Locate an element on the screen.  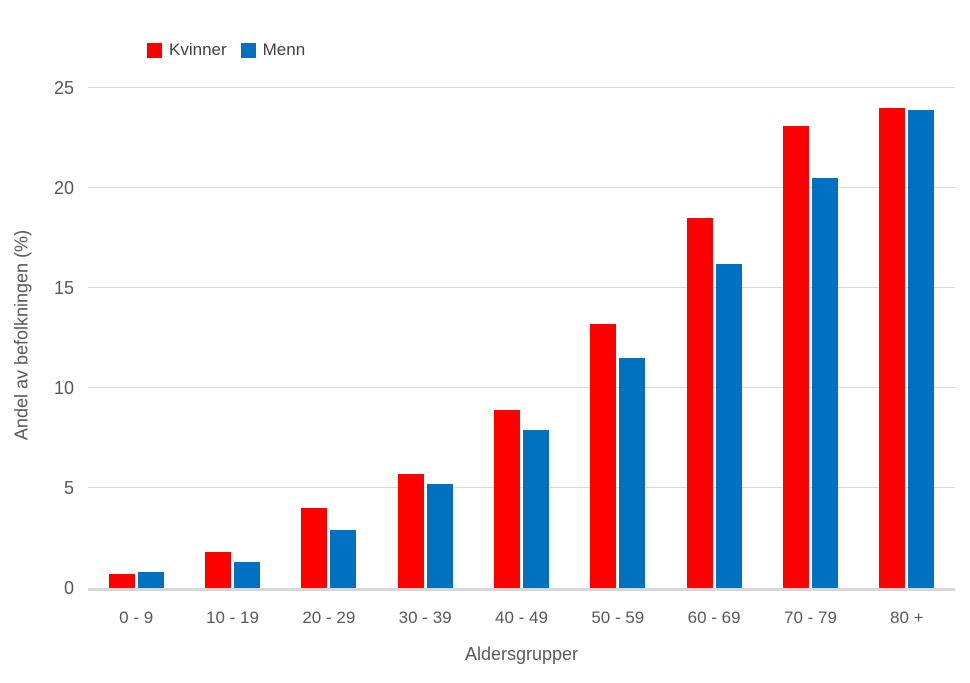
x-tick-label-60-69: 60 - 69 is located at coordinates (714, 617).